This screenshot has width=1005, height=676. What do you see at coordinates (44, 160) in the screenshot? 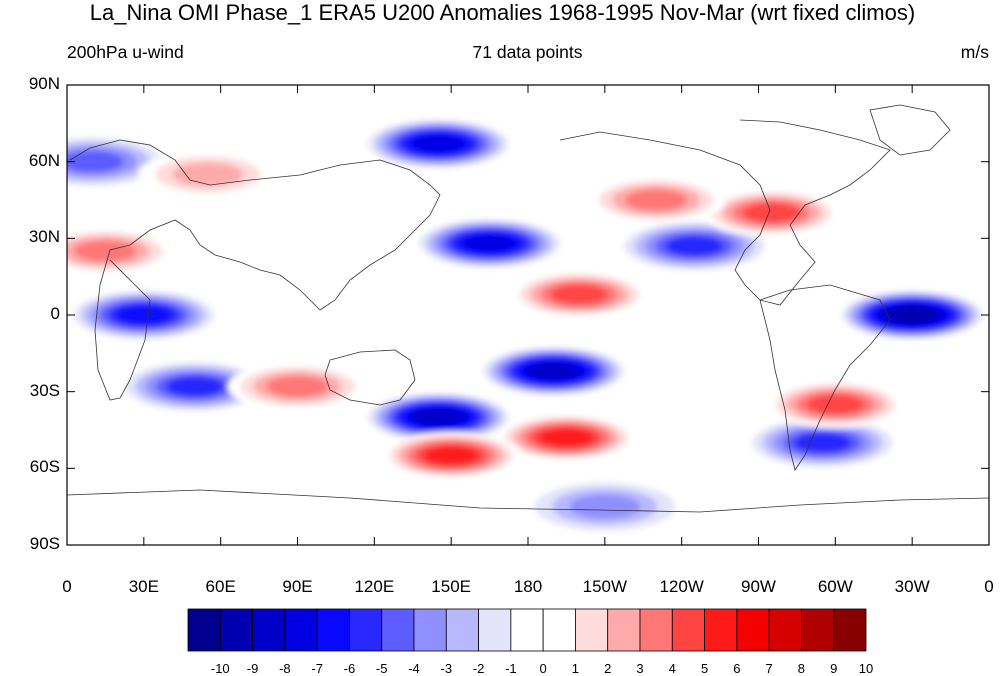
I see `latitude-label: 60N` at bounding box center [44, 160].